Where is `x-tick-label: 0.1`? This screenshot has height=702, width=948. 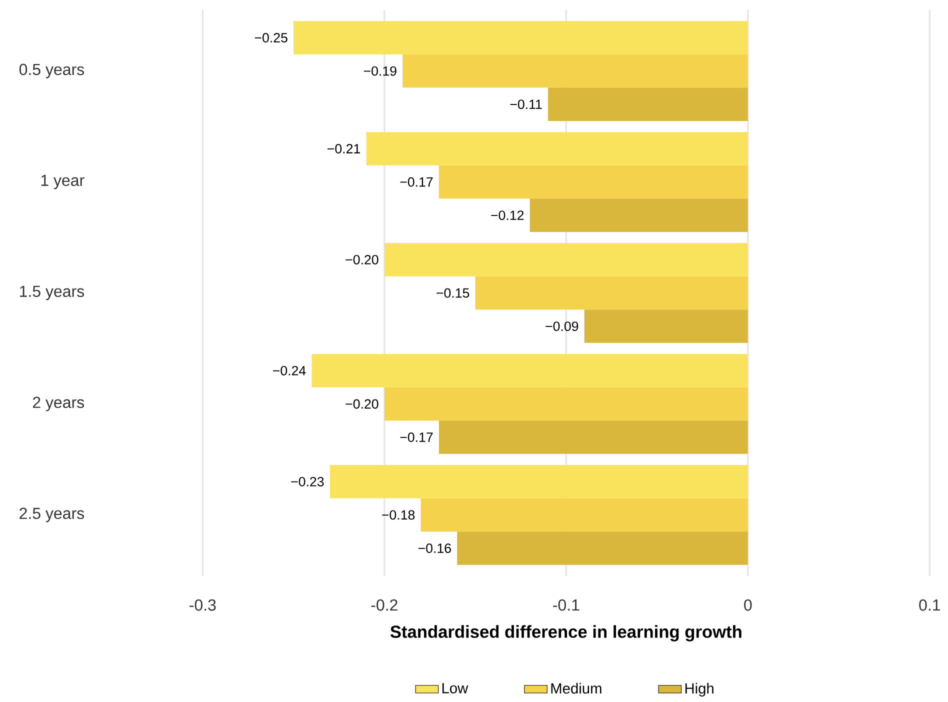
x-tick-label: 0.1 is located at coordinates (929, 605).